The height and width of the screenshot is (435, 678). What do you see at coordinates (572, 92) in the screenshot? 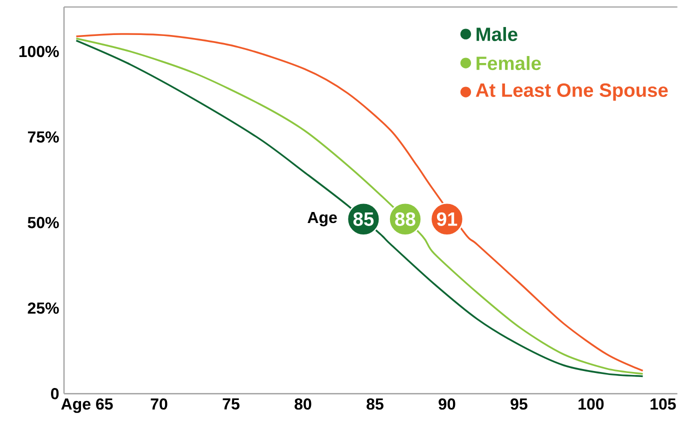
I see `legend-label: At Least One Spouse` at bounding box center [572, 92].